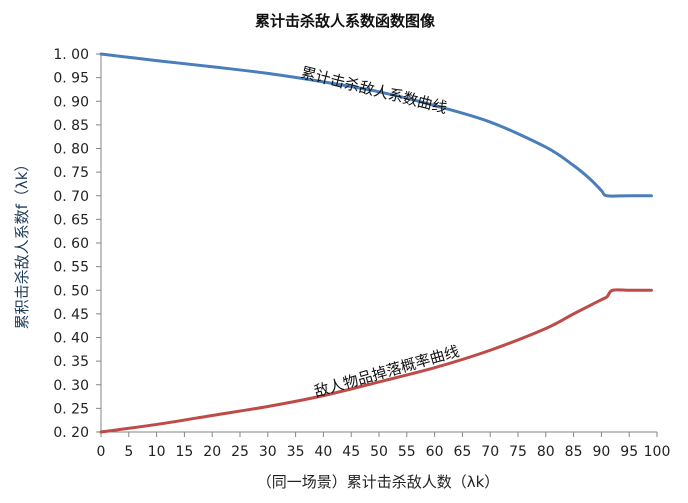 The image size is (688, 503). What do you see at coordinates (546, 452) in the screenshot?
I see `x-tick-label: 80` at bounding box center [546, 452].